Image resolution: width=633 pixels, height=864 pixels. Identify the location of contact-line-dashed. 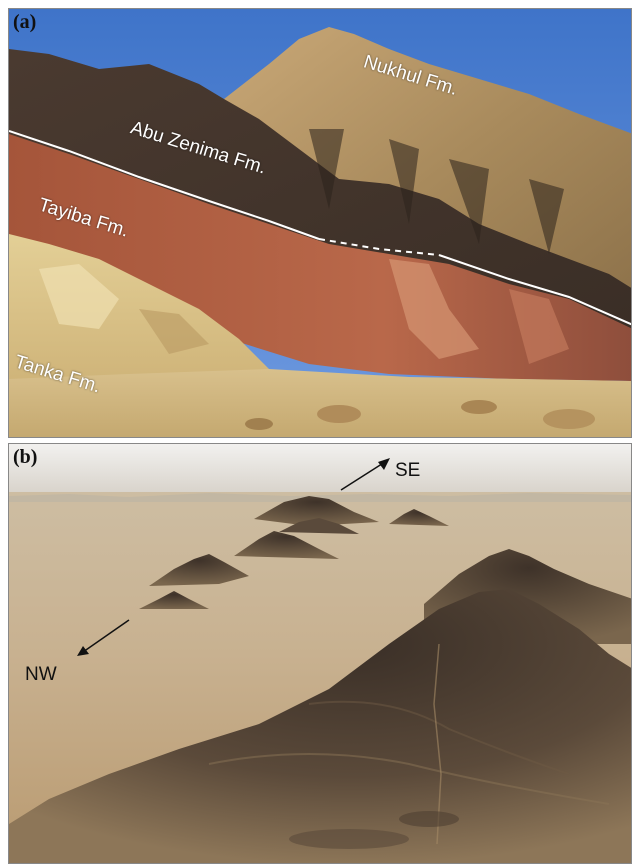
(379, 247).